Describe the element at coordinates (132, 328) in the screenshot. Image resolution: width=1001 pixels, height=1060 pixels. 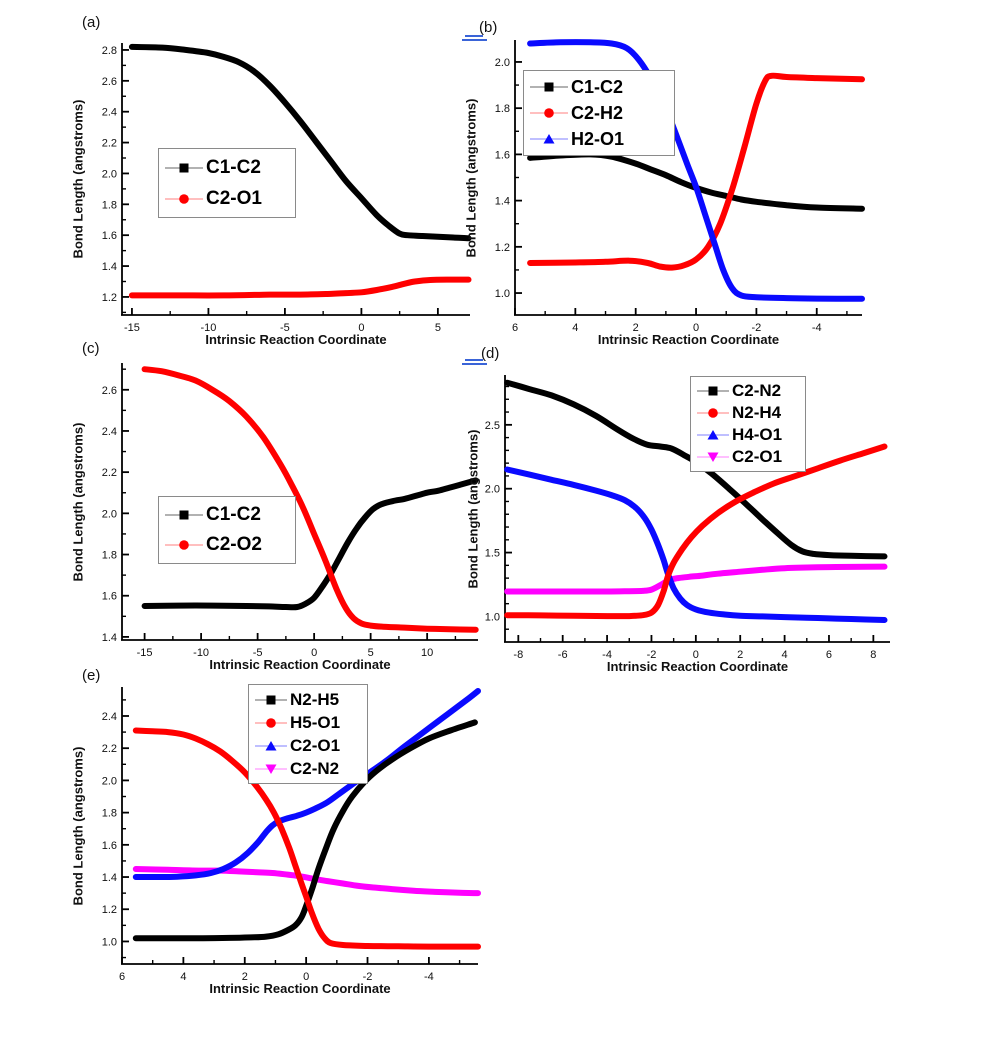
I see `svg-text: -15` at that location.